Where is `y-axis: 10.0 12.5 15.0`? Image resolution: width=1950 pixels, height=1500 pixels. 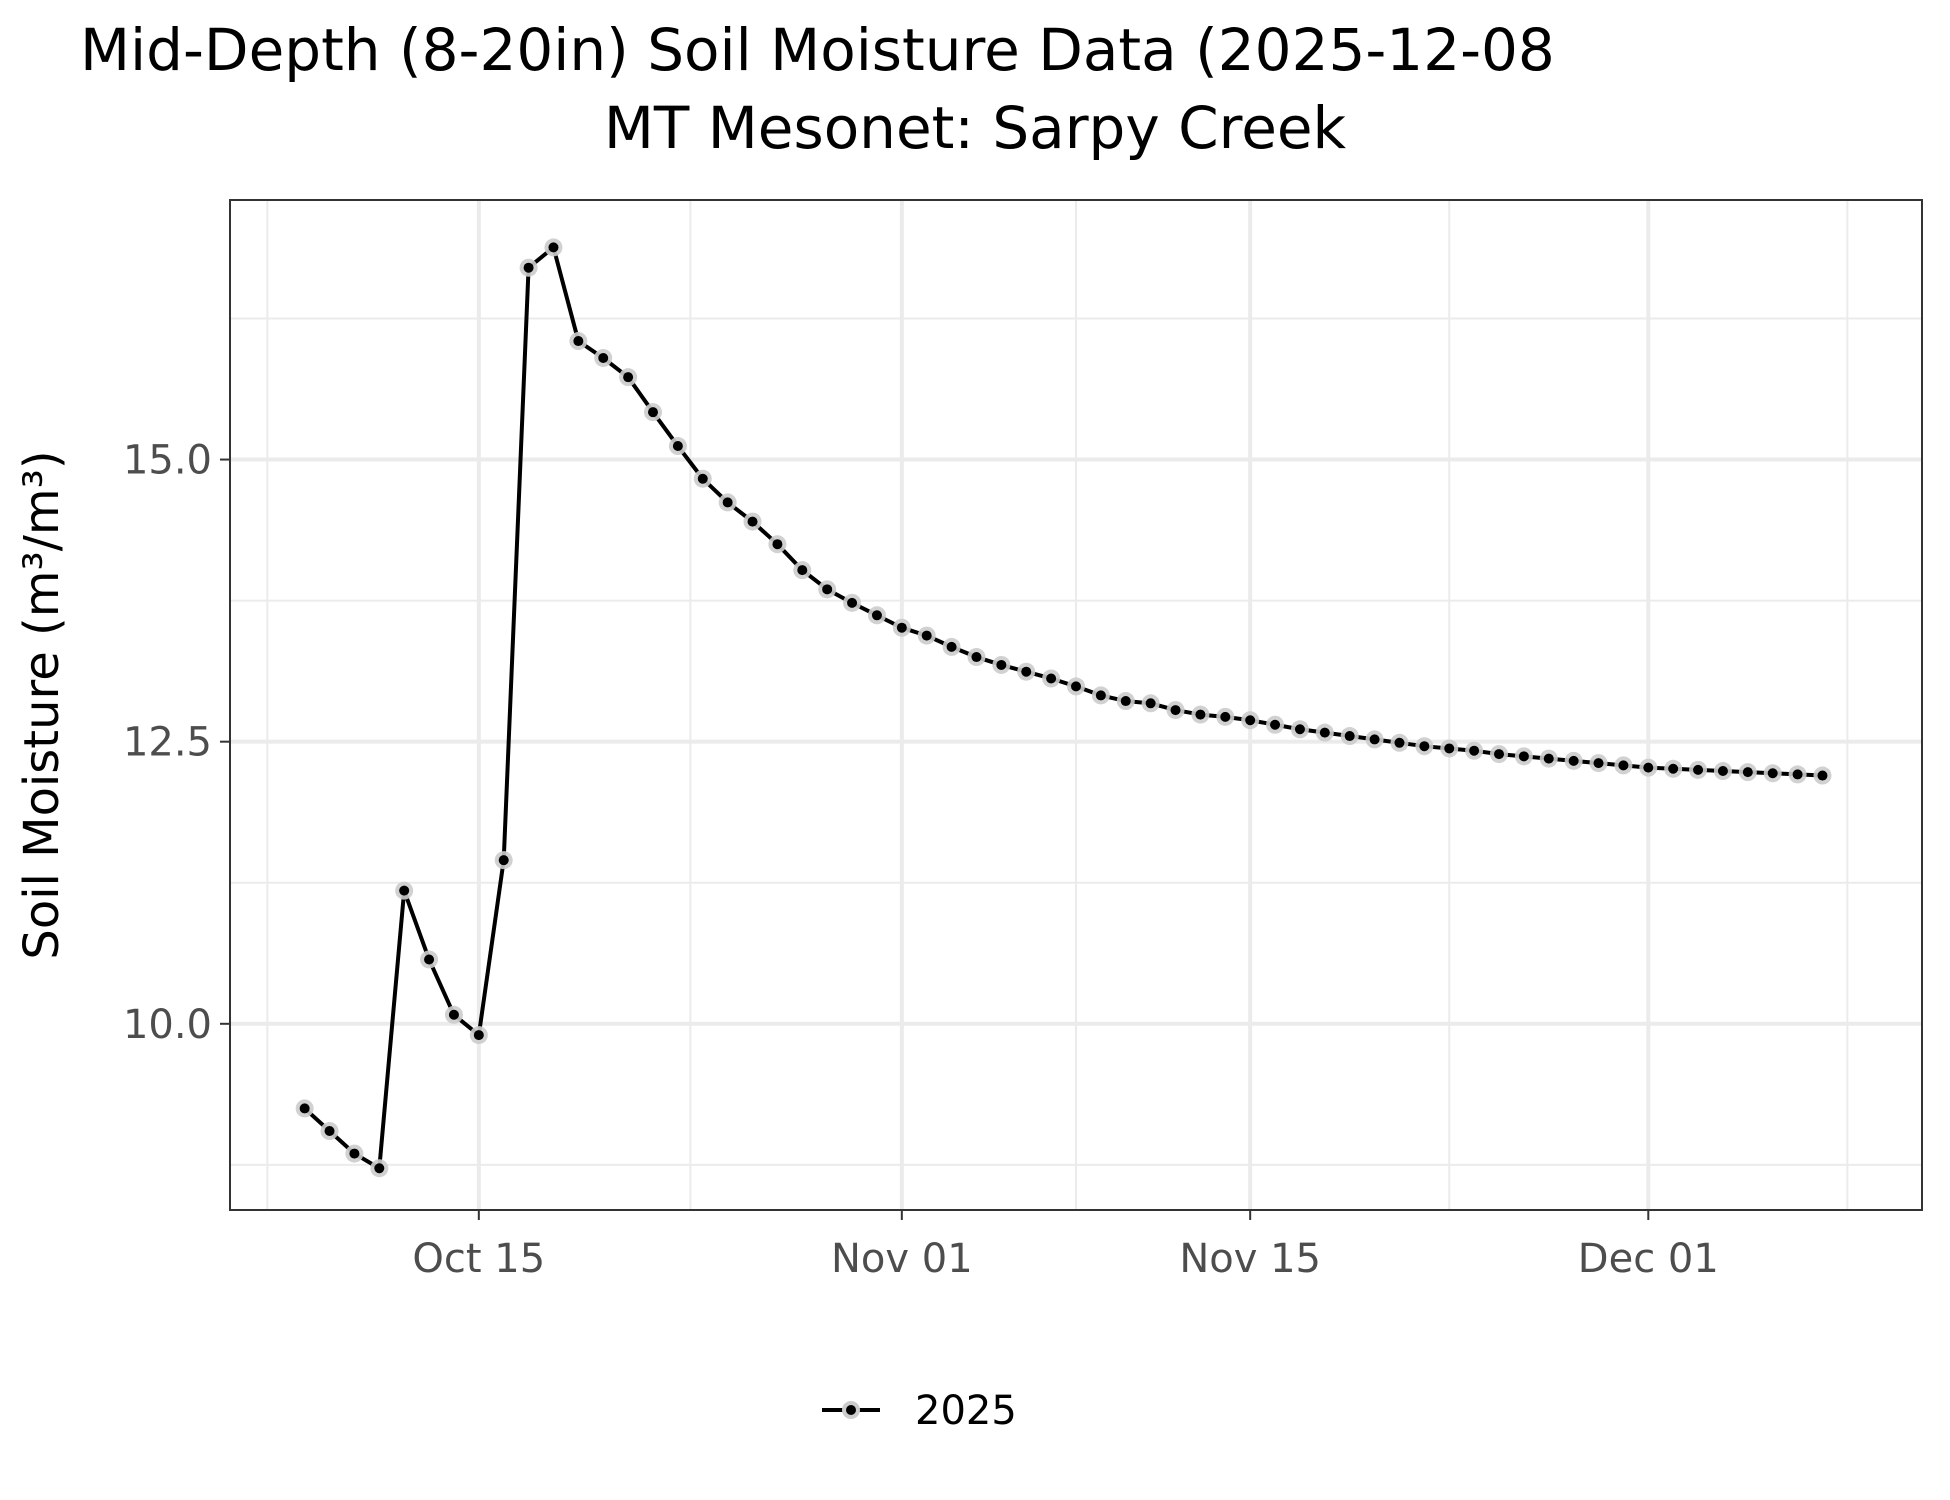
y-axis: 10.0 12.5 15.0 is located at coordinates (176, 743).